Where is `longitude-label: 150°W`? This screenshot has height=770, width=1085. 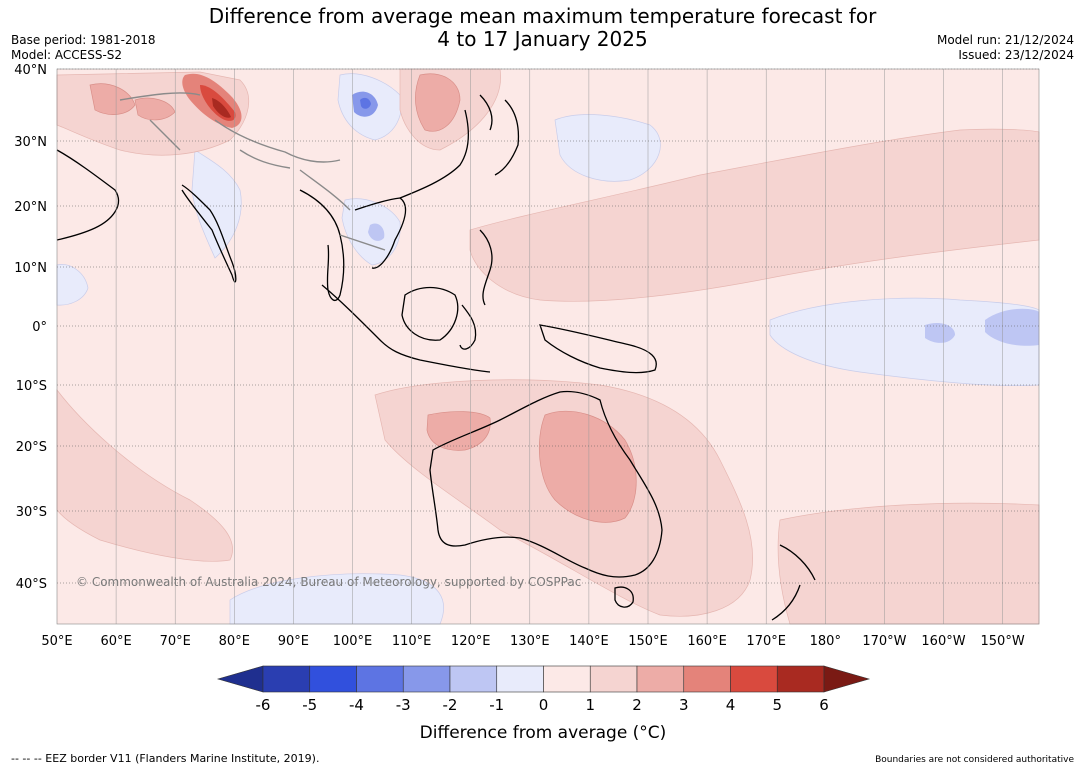 longitude-label: 150°W is located at coordinates (1003, 641).